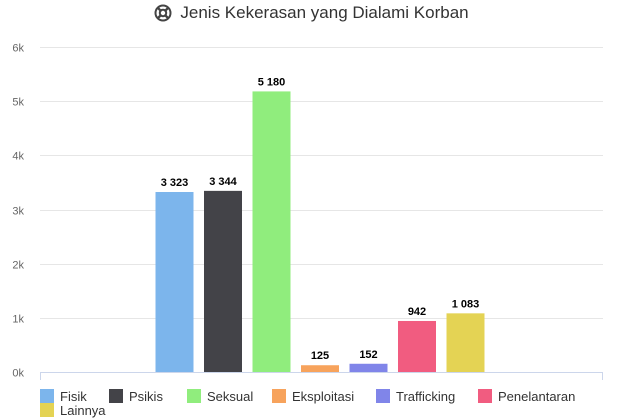 Image resolution: width=623 pixels, height=419 pixels. Describe the element at coordinates (465, 342) in the screenshot. I see `bar-lainnya` at that location.